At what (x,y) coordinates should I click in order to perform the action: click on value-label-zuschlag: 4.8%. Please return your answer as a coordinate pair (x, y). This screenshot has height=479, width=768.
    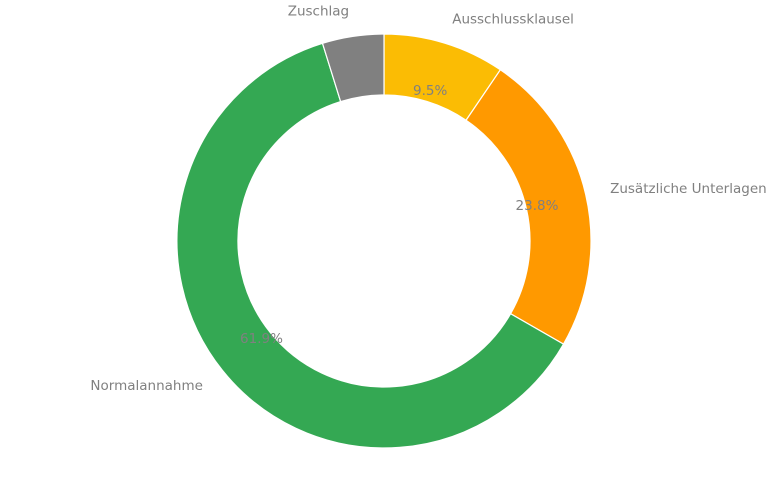
    Looking at the image, I should click on (360, 86).